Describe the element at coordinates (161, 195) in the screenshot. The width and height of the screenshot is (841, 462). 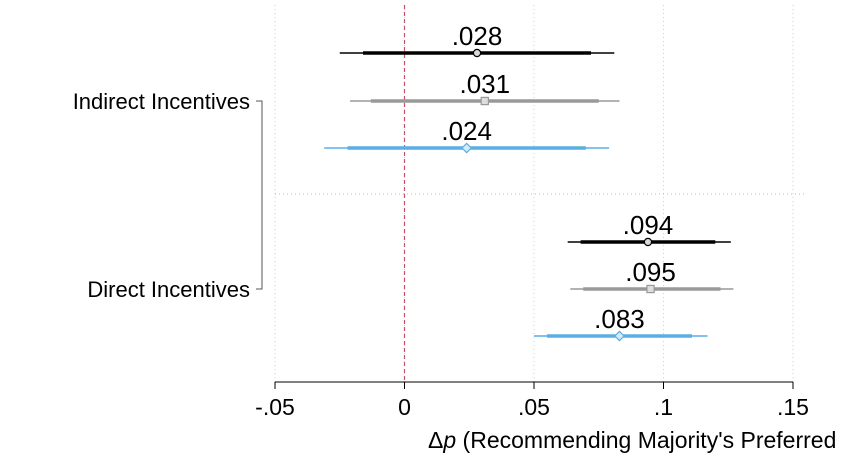
I see `group-label-layer: Indirect Incentives Direct Incentives` at that location.